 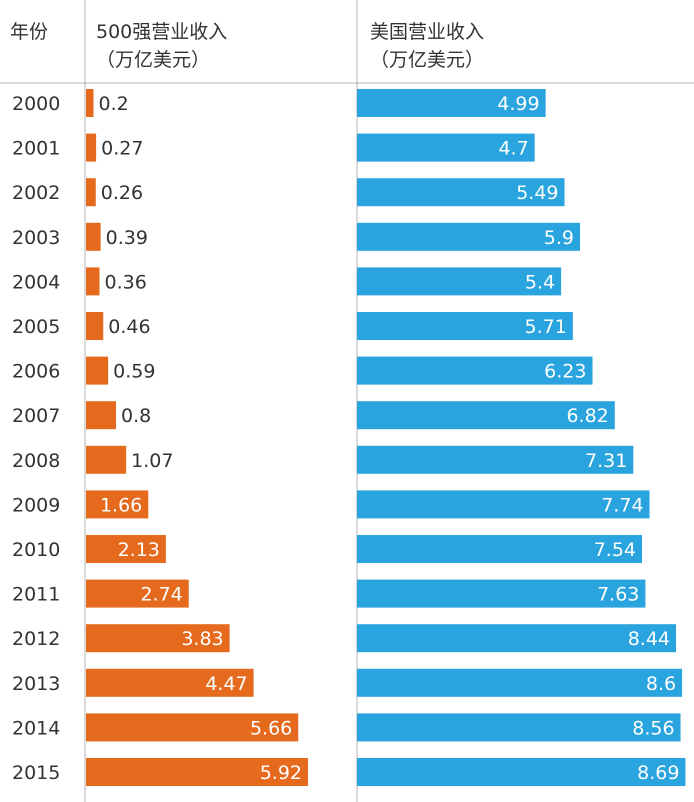 I want to click on right-bar-value: 5.4, so click(x=540, y=282).